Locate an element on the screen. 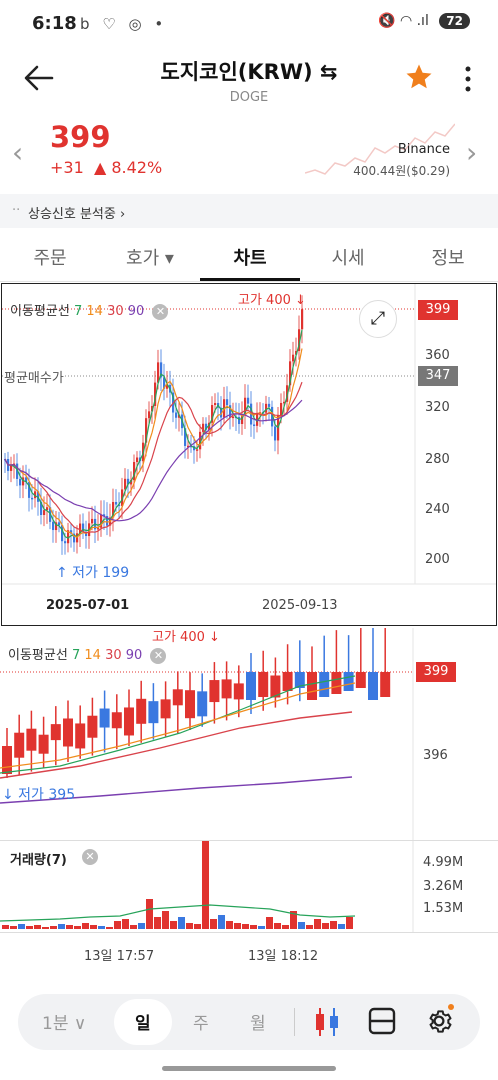 This screenshot has height=1080, width=498. volume-label: 거래량(7) is located at coordinates (38, 860).